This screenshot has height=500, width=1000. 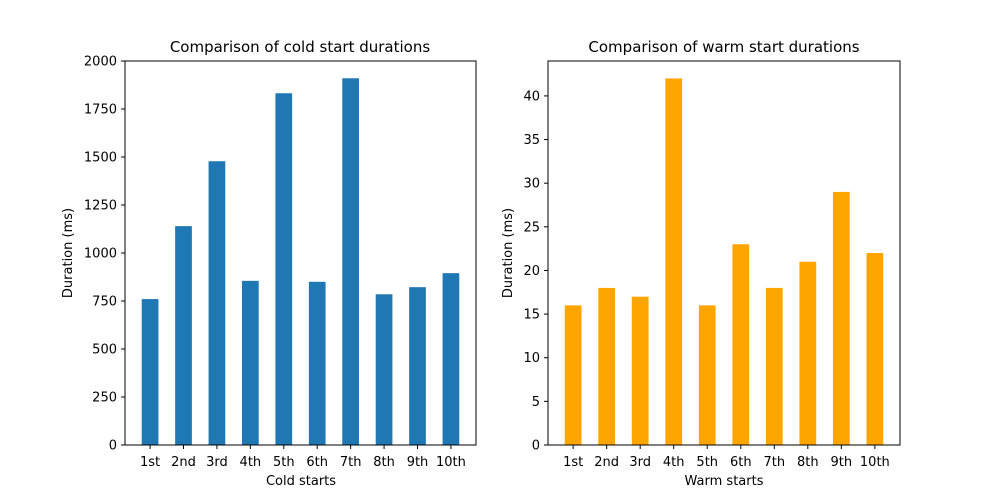 What do you see at coordinates (531, 358) in the screenshot?
I see `y-tick-label: 10` at bounding box center [531, 358].